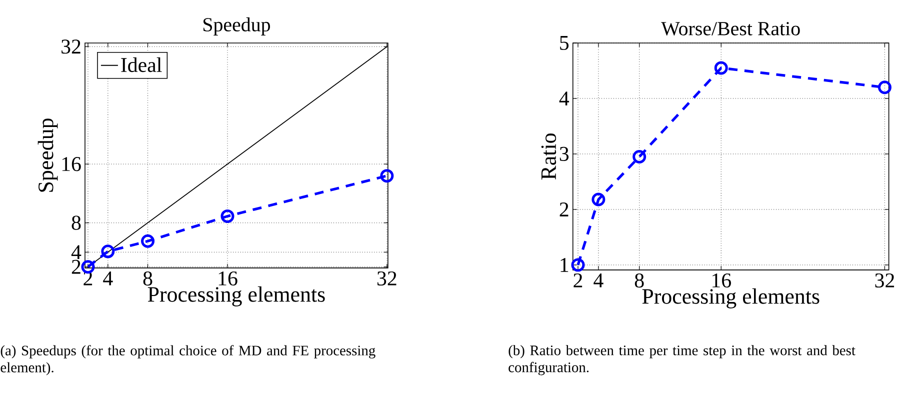  Describe the element at coordinates (76, 223) in the screenshot. I see `y-tick-label: 8` at that location.